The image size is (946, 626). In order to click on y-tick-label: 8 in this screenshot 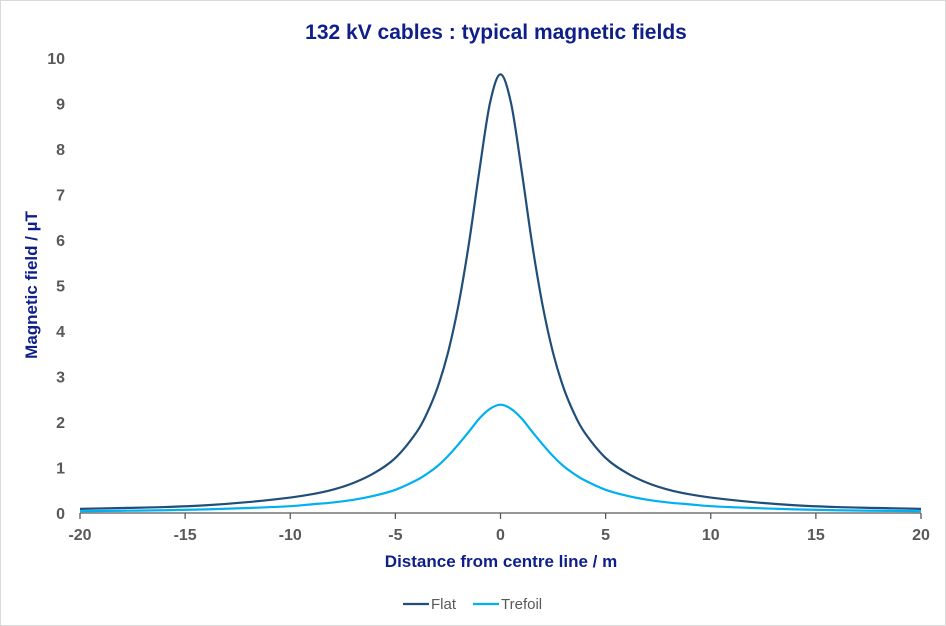, I will do `click(60, 150)`.